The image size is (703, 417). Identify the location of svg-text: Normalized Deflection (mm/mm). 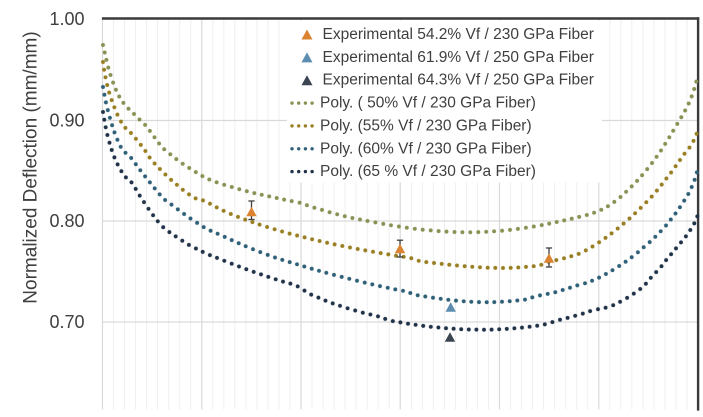
(31, 167).